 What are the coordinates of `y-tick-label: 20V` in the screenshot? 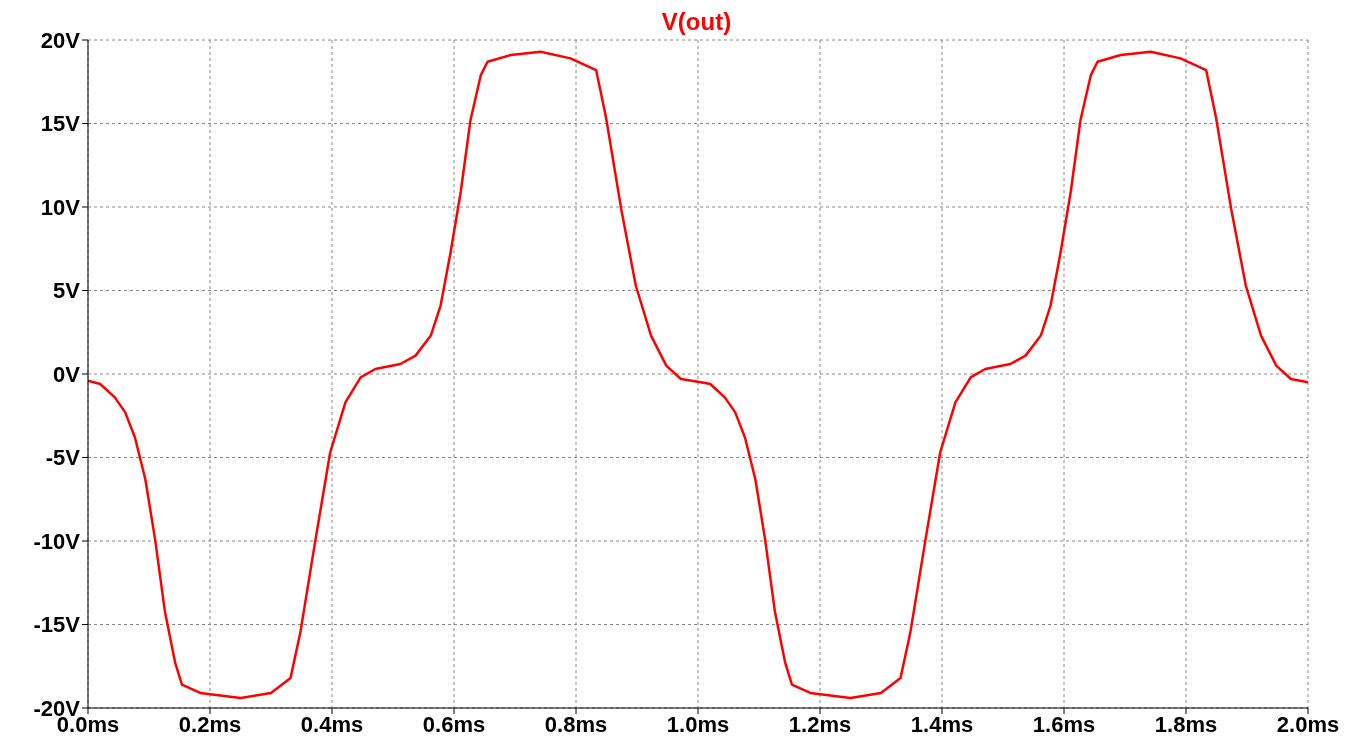 It's located at (60, 40).